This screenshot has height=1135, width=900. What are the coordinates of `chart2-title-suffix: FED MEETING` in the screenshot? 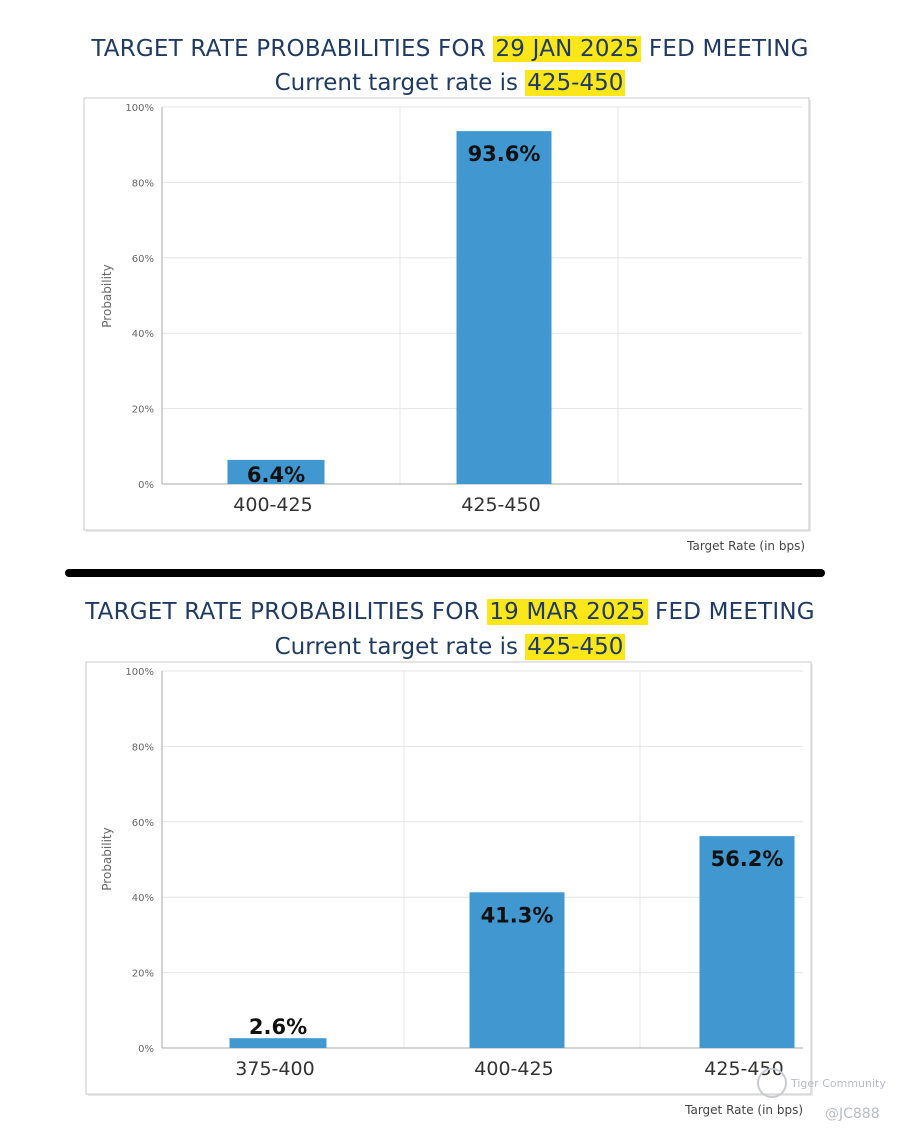 It's located at (731, 612).